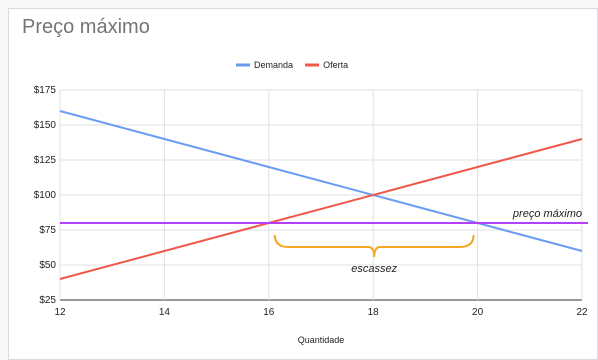 The width and height of the screenshot is (598, 360). Describe the element at coordinates (45, 160) in the screenshot. I see `y-tick-label: $125` at that location.